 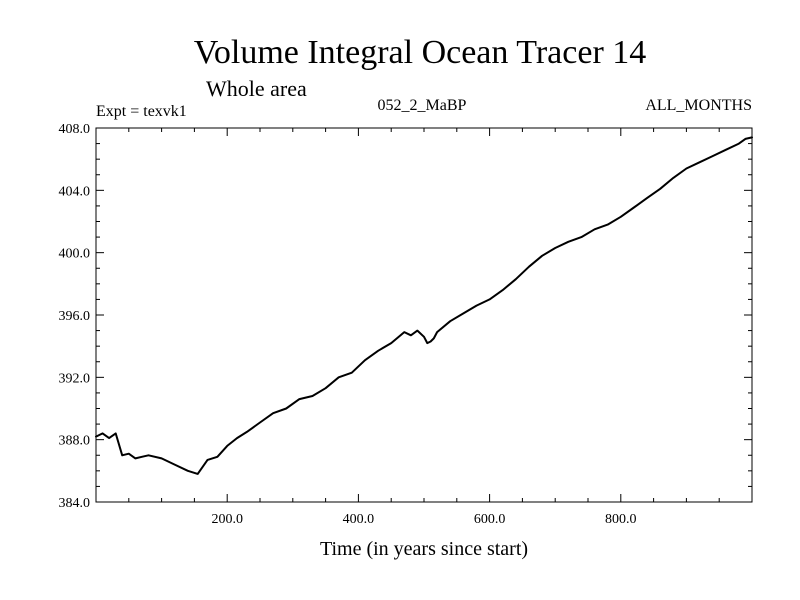 I want to click on run-label: 052_2_MaBP, so click(x=422, y=105).